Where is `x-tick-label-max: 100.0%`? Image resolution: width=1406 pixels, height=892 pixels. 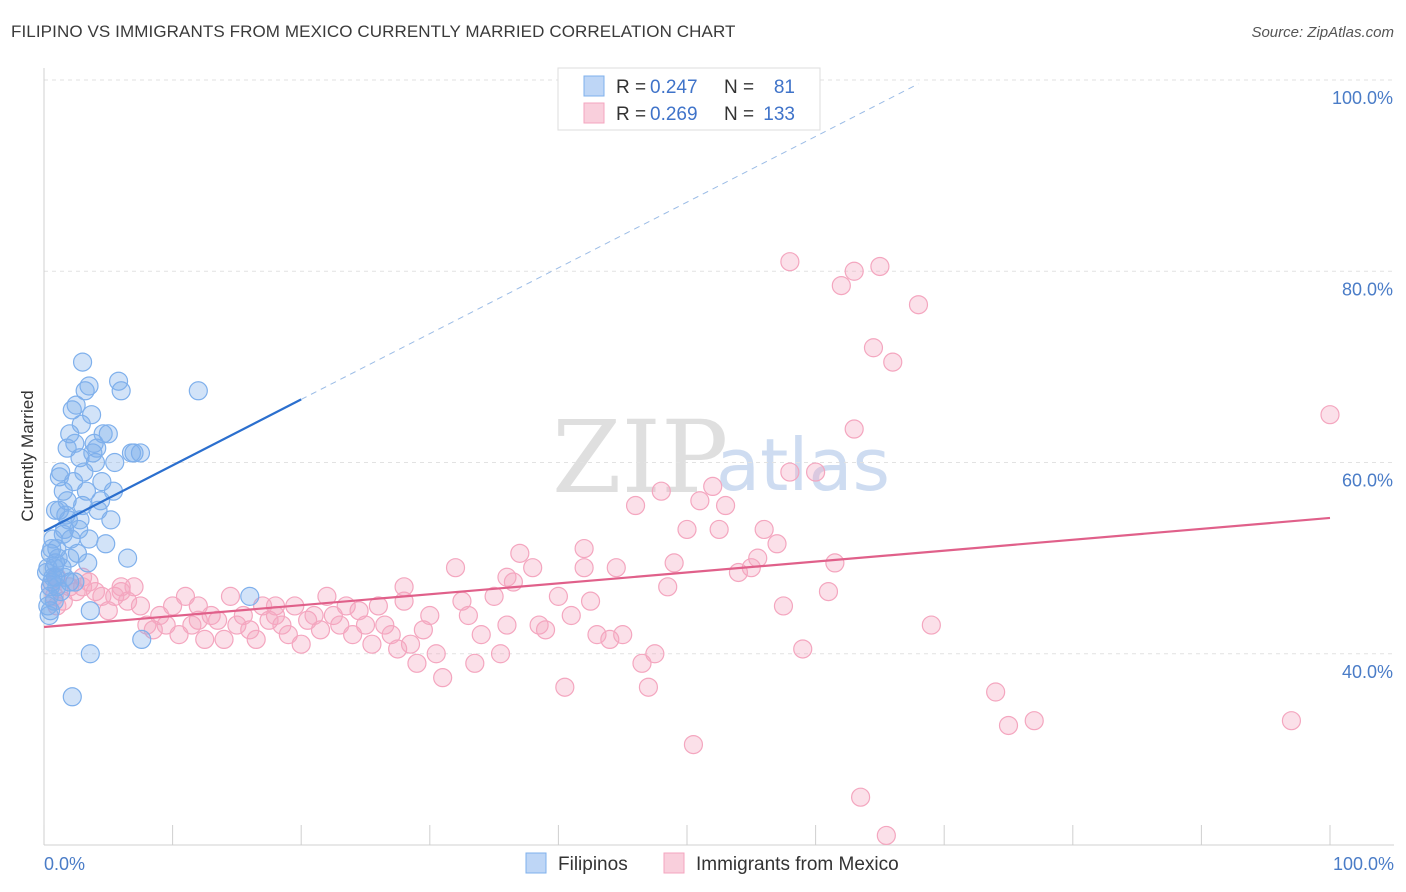 x-tick-label-max: 100.0% is located at coordinates (1363, 864).